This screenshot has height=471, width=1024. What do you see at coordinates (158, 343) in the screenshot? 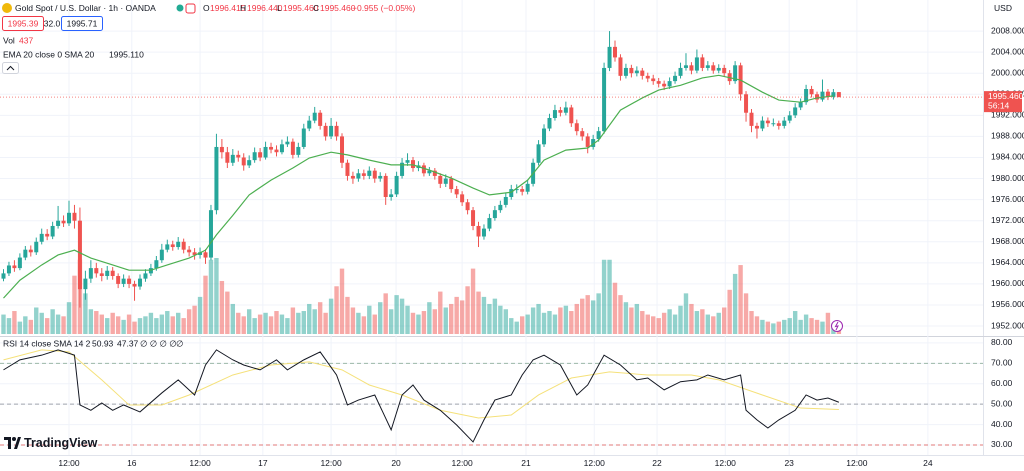
I see `rsi-legend-extras: ∅ ∅ ∅ ∅` at bounding box center [158, 343].